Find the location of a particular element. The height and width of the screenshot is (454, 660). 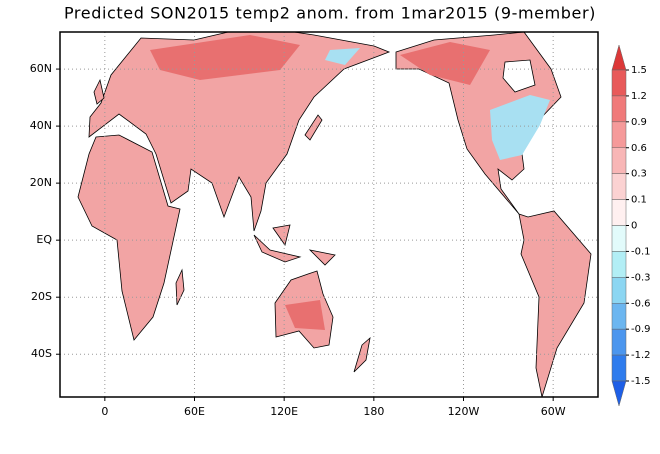

y-tick-label: 20S is located at coordinates (41, 296).